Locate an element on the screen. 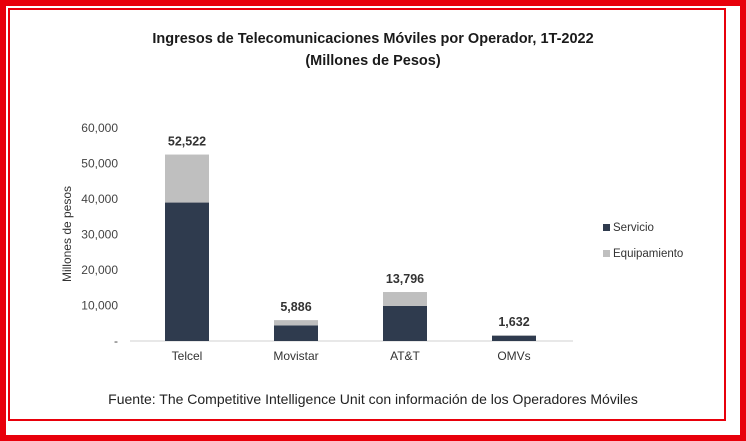  y-tick-label: 30,000 is located at coordinates (99, 235).